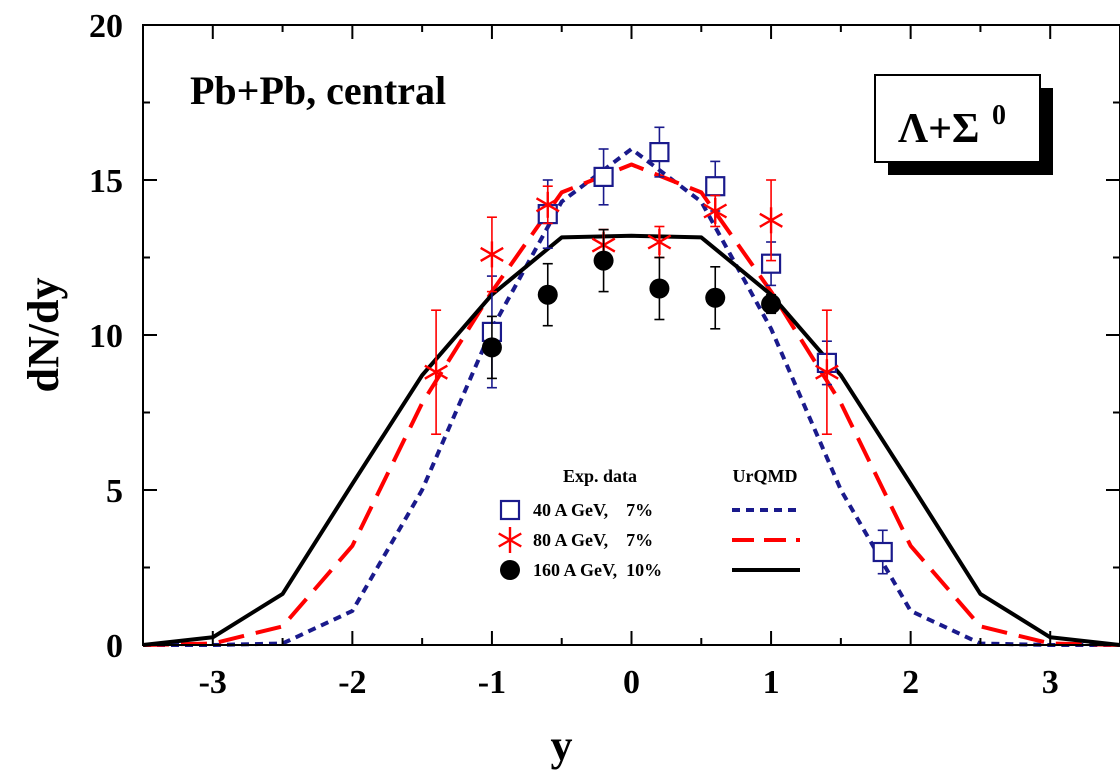  Describe the element at coordinates (771, 682) in the screenshot. I see `x-tick-label: 1` at that location.